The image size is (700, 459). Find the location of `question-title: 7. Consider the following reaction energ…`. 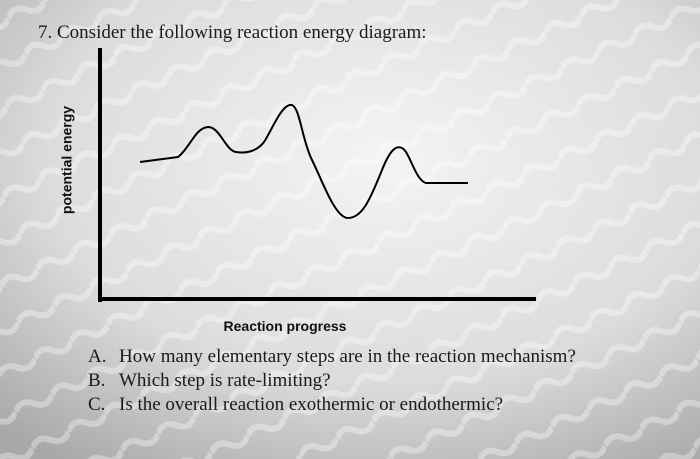

question-title: 7. Consider the following reaction energ… is located at coordinates (232, 32).